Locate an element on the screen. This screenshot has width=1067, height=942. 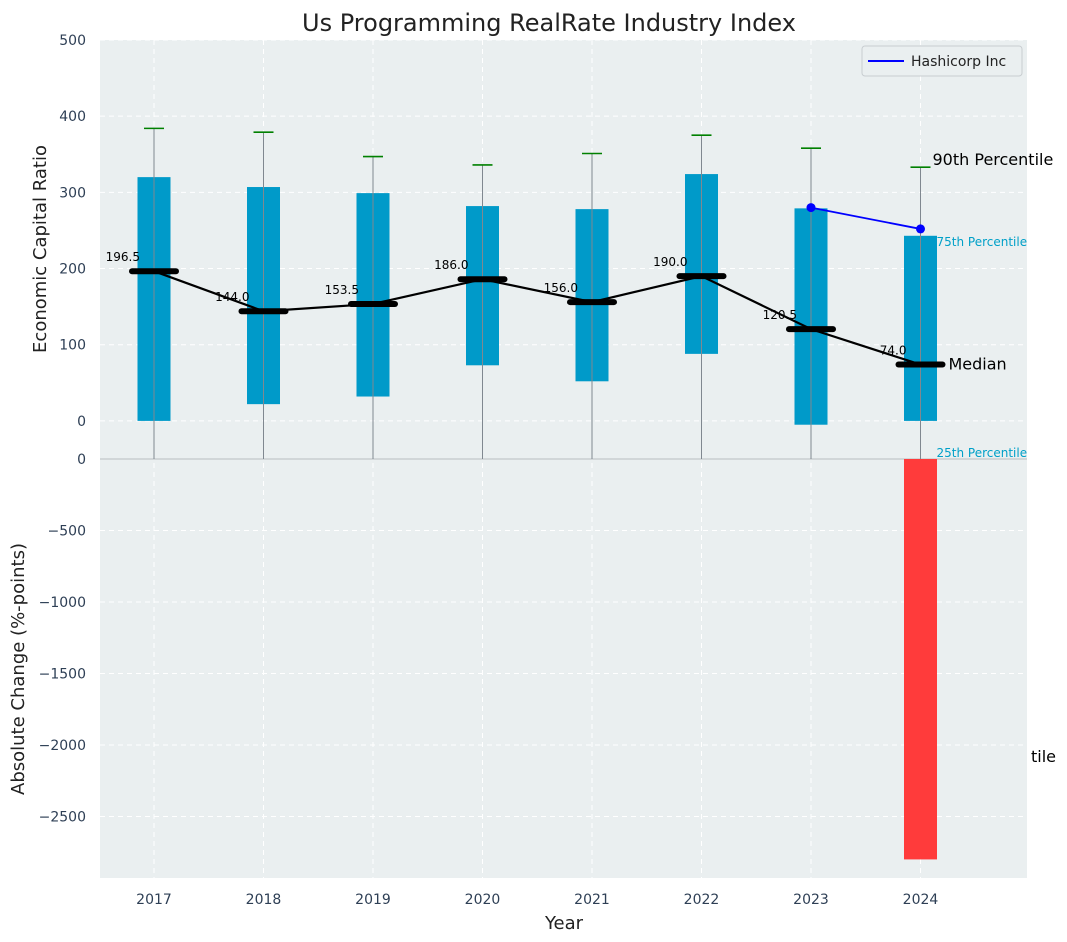
y-tick-label-bottom: −500 is located at coordinates (67, 532).